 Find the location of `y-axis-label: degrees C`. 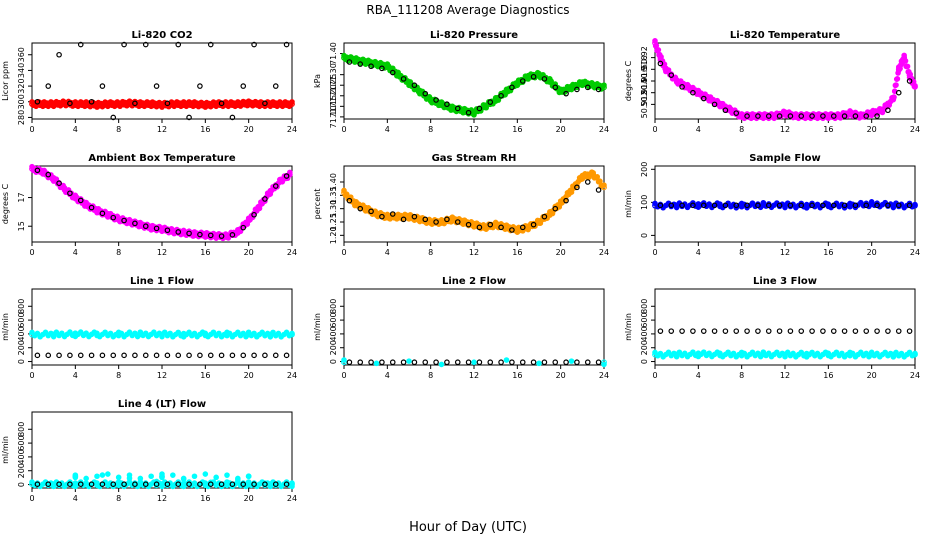

y-axis-label: degrees C is located at coordinates (628, 80).